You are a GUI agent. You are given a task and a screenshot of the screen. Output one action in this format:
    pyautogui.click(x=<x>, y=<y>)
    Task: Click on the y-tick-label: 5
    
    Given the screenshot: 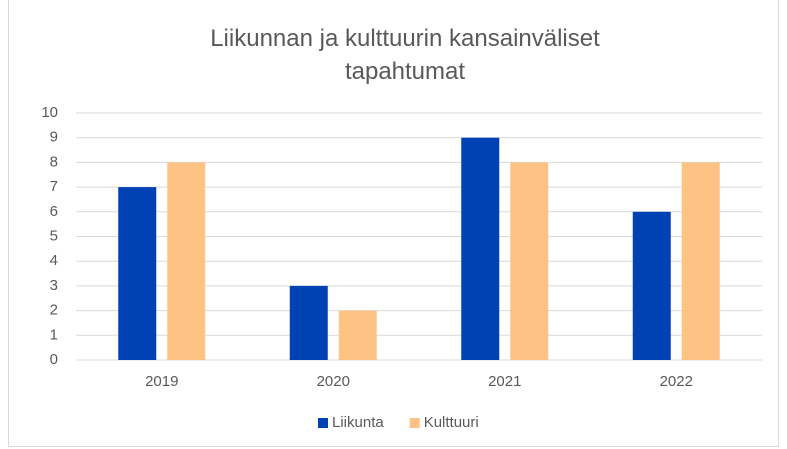 What is the action you would take?
    pyautogui.click(x=54, y=235)
    